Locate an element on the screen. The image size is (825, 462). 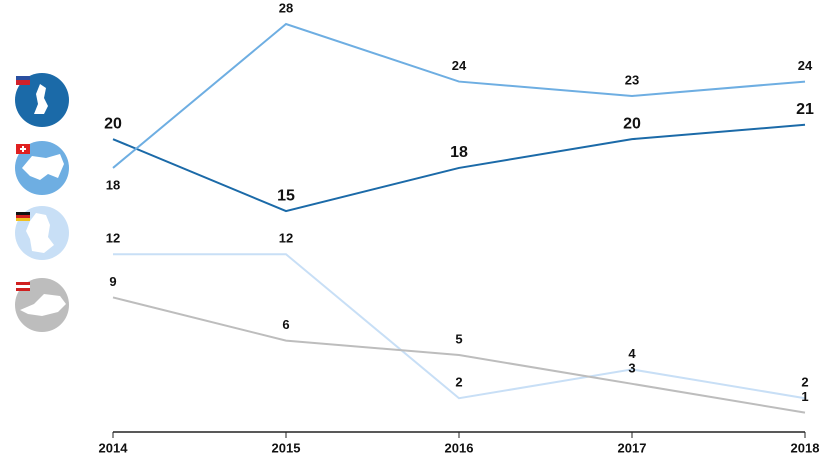
data-label: 9 is located at coordinates (112, 281).